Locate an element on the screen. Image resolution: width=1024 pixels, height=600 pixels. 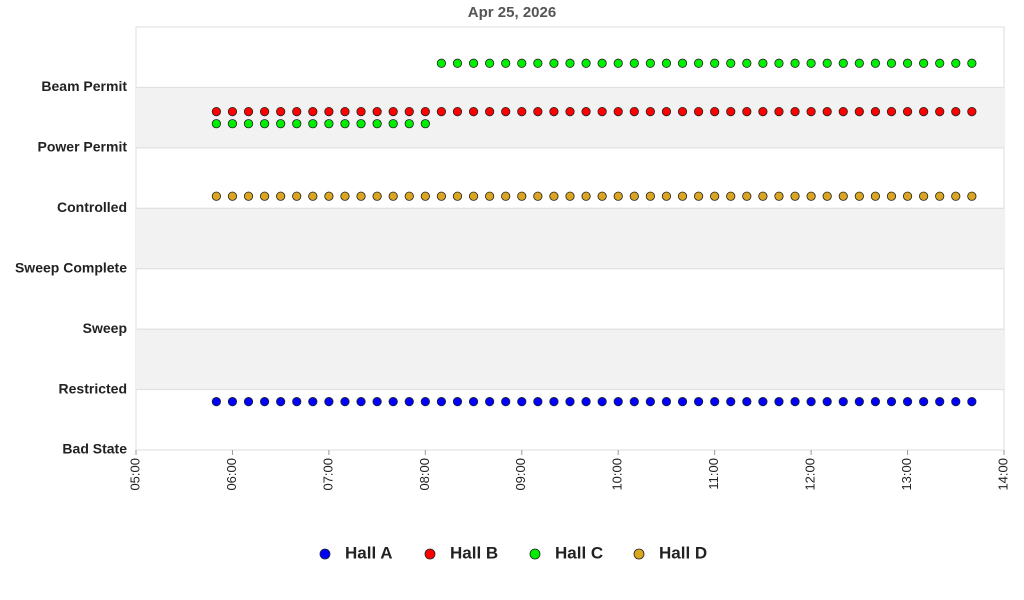
x-tick-label: 10:00 is located at coordinates (617, 474).